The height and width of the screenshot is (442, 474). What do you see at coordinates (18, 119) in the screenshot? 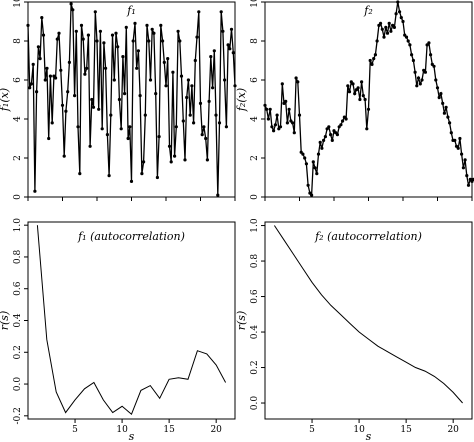
I see `y-tick-label: 4` at bounding box center [18, 119].